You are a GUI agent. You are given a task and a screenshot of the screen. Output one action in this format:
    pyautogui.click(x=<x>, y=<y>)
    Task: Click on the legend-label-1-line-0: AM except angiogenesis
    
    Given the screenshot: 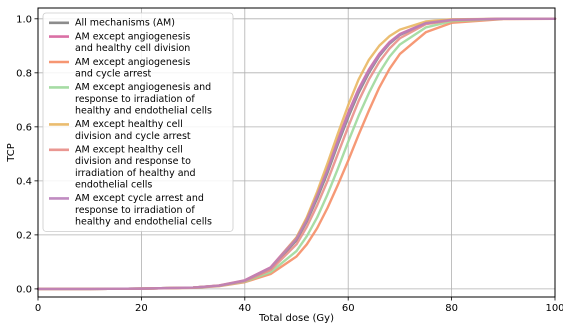 What is the action you would take?
    pyautogui.click(x=132, y=36)
    